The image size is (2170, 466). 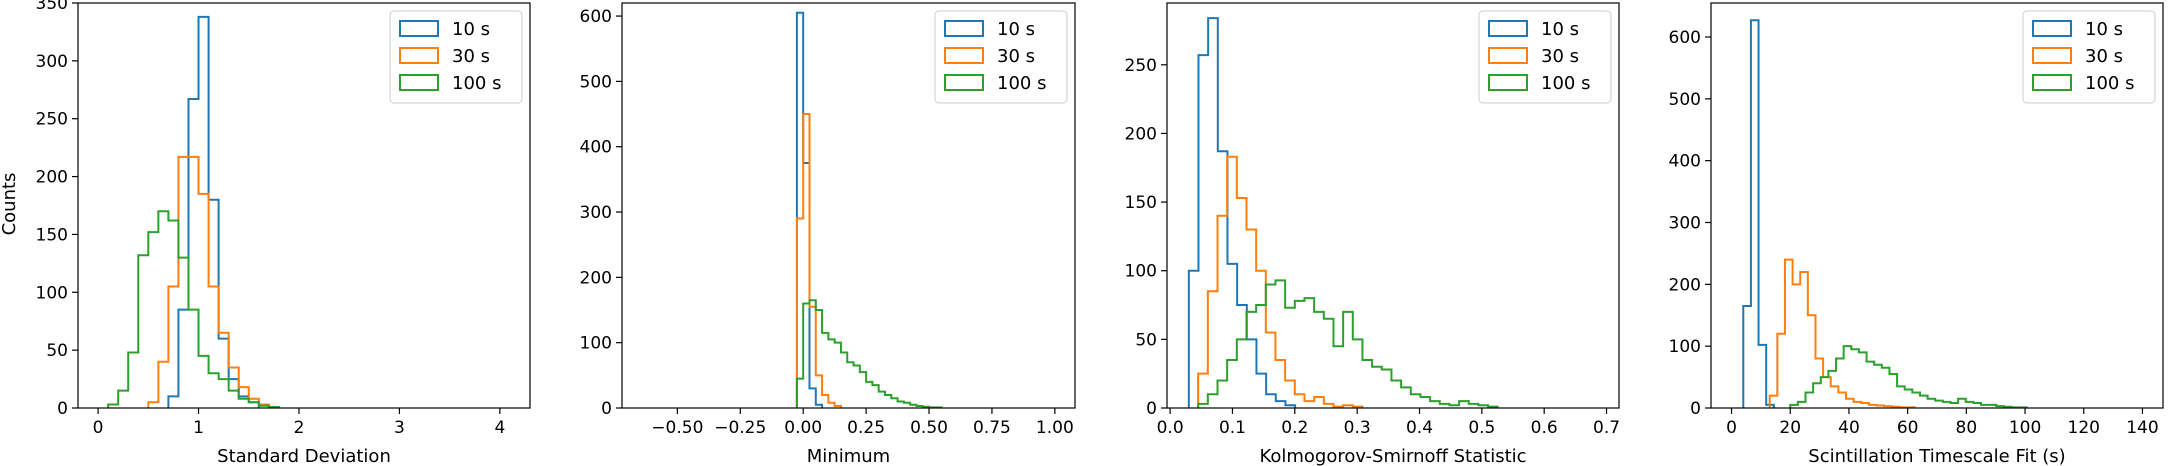 What do you see at coordinates (304, 456) in the screenshot?
I see `x-axis-label: Standard Deviation` at bounding box center [304, 456].